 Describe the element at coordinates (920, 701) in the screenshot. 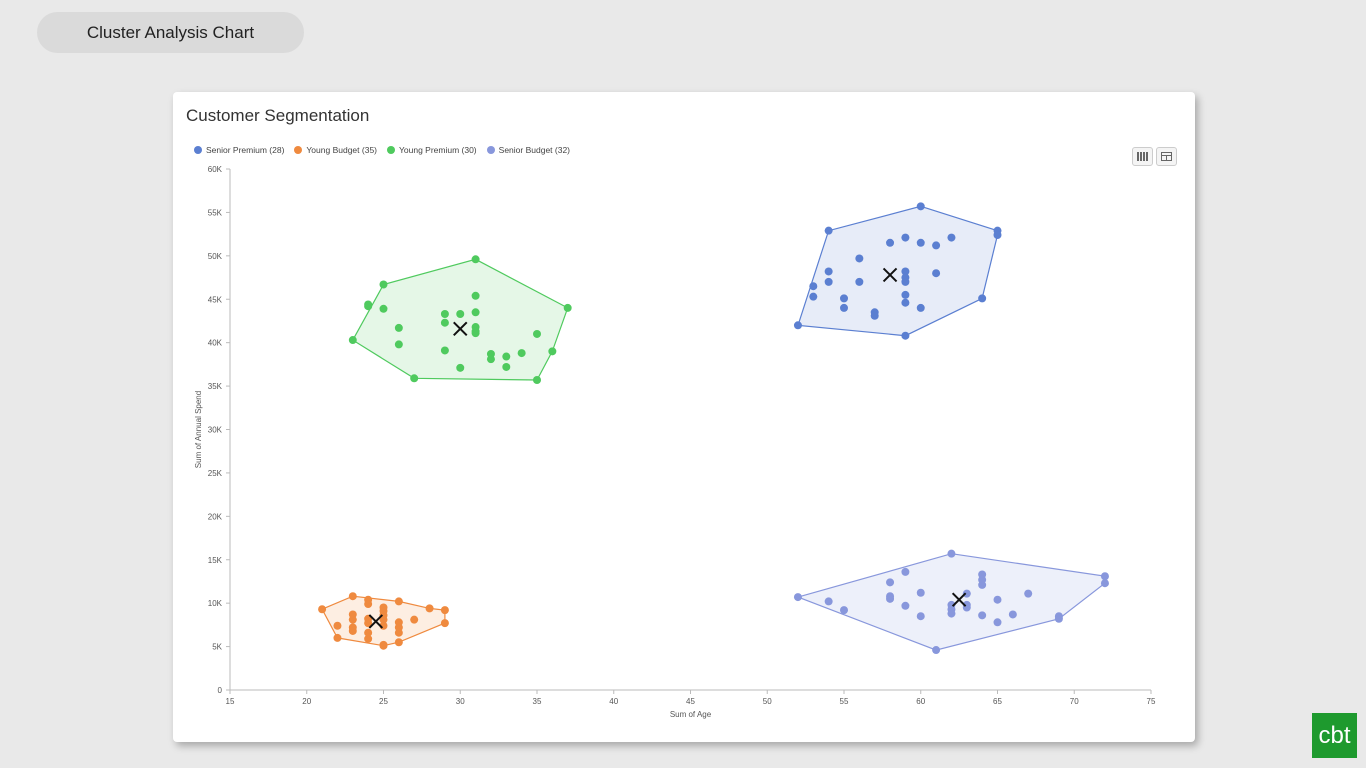

I see `x-tick-label: 60` at that location.